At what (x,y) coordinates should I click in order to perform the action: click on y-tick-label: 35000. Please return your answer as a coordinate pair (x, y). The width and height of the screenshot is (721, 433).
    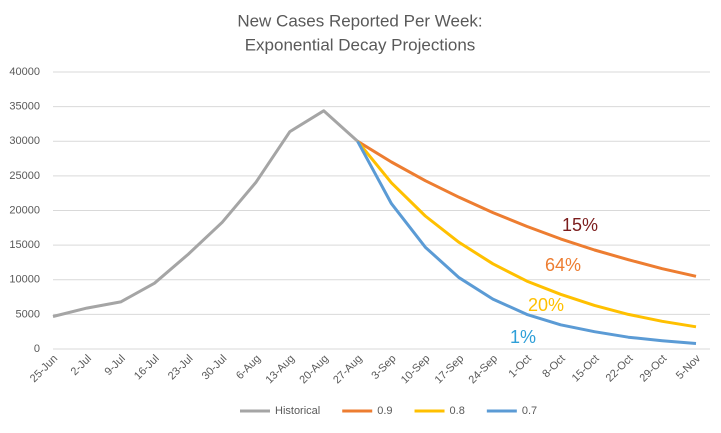
    Looking at the image, I should click on (24, 107).